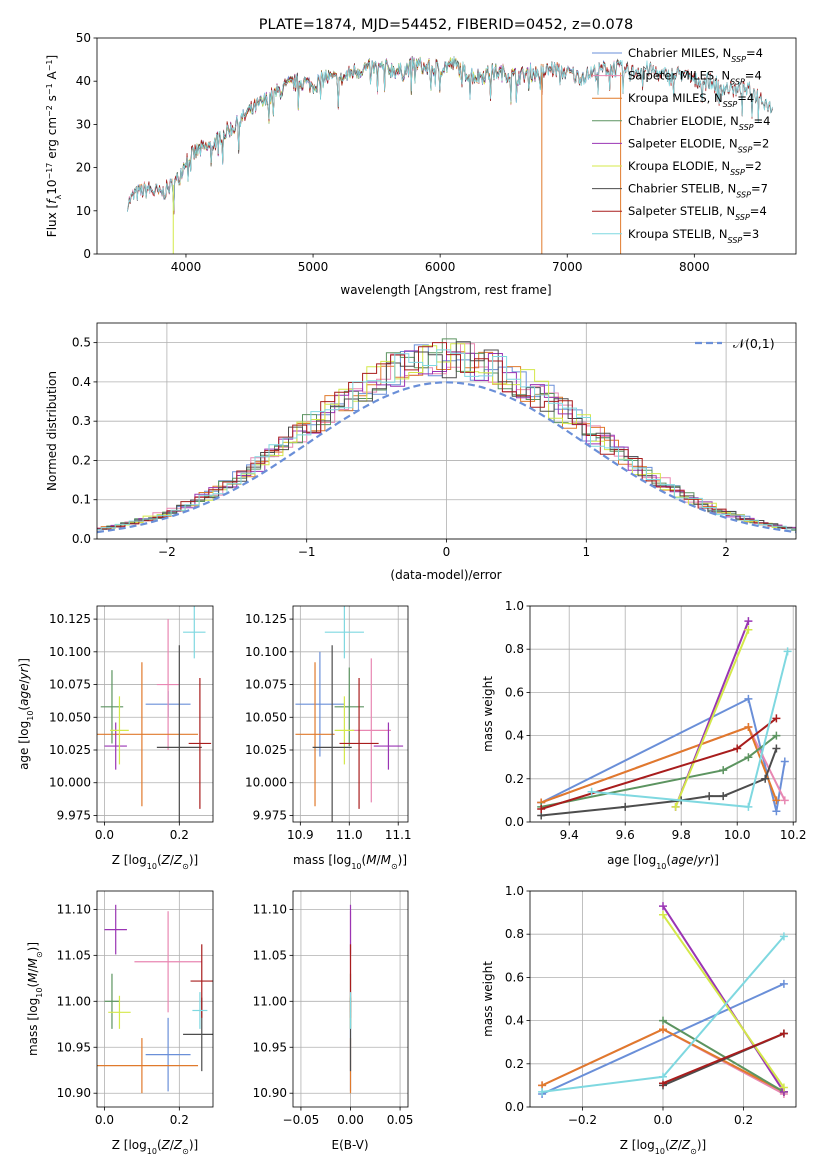 The width and height of the screenshot is (819, 1174). I want to click on legend-label: Kroupa MILES, NSSP=4, so click(691, 100).